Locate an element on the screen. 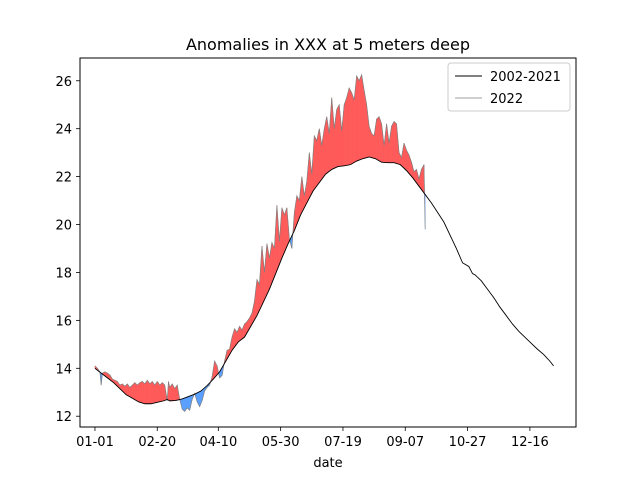 Image resolution: width=640 pixels, height=480 pixels. y-tick-label: 16 is located at coordinates (63, 321).